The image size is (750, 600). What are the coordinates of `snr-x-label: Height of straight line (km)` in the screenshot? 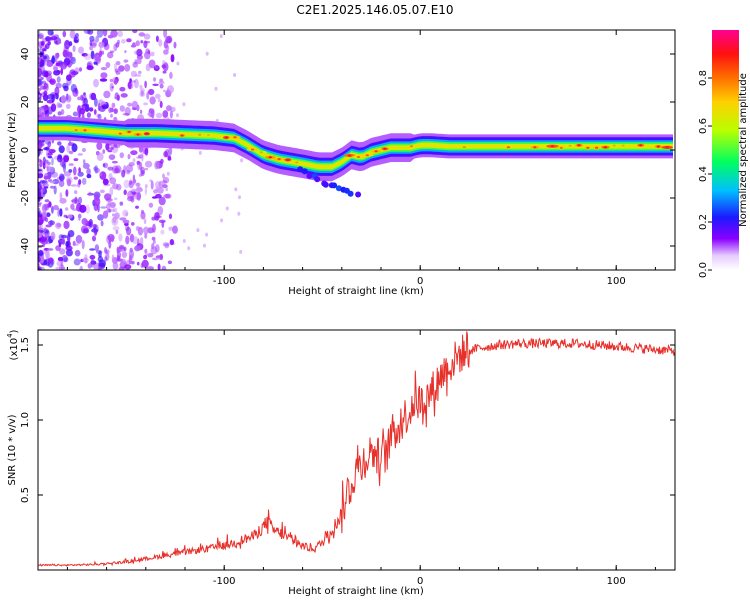 It's located at (356, 591).